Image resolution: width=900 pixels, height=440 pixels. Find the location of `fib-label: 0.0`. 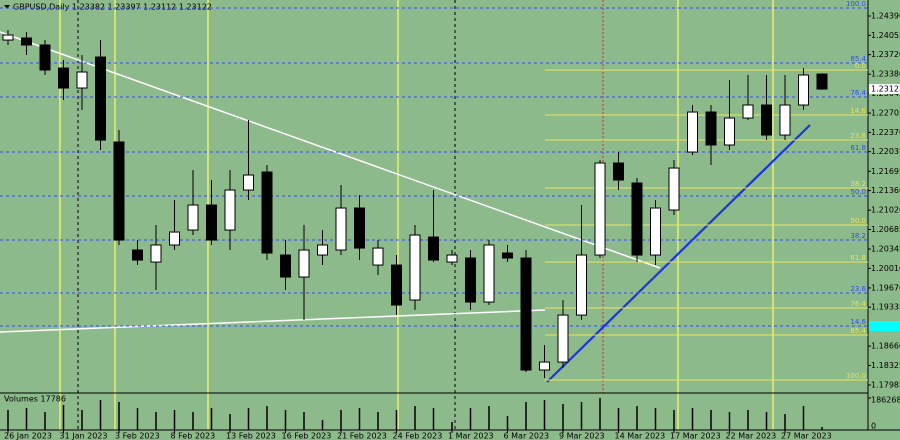

fib-label: 0.0 is located at coordinates (860, 66).